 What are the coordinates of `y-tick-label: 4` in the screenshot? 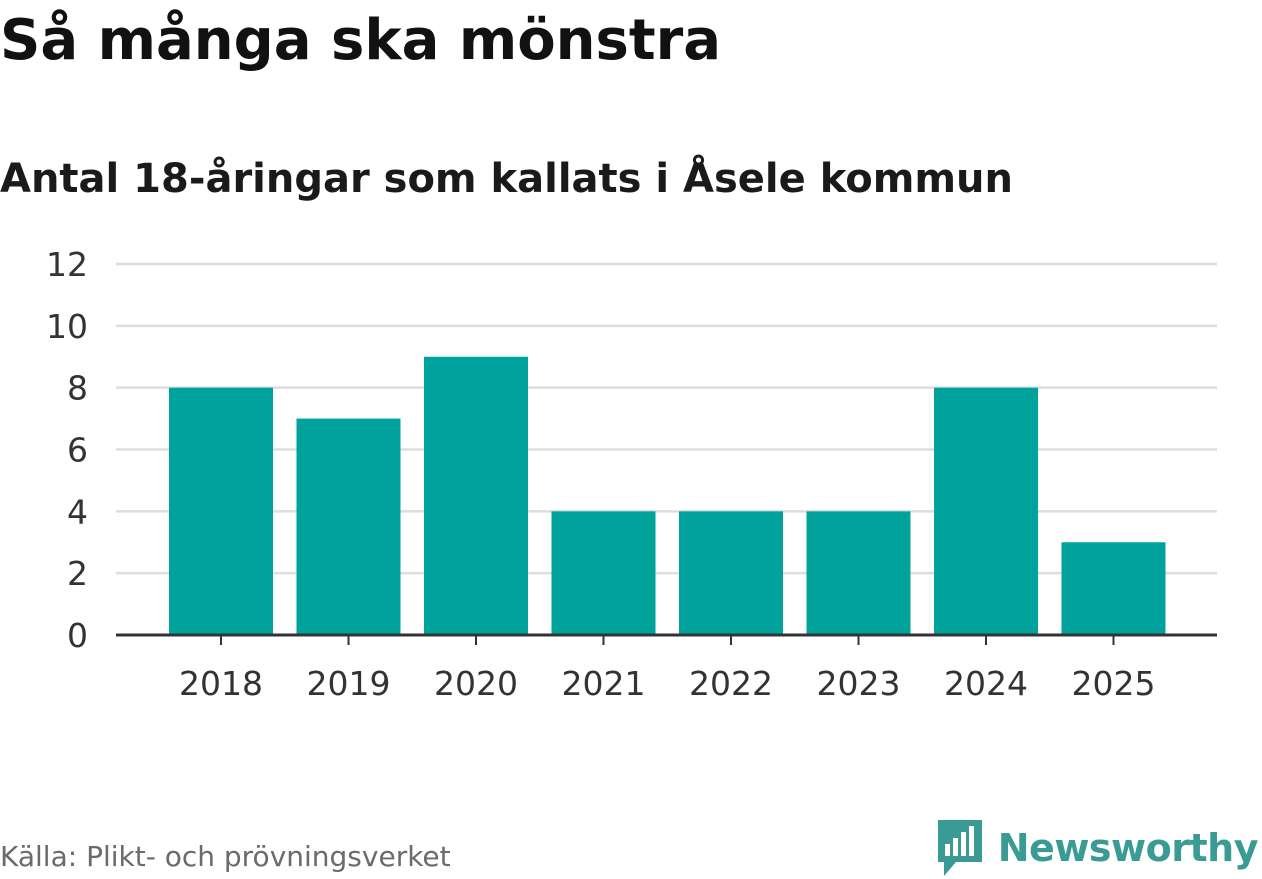 It's located at (77, 511).